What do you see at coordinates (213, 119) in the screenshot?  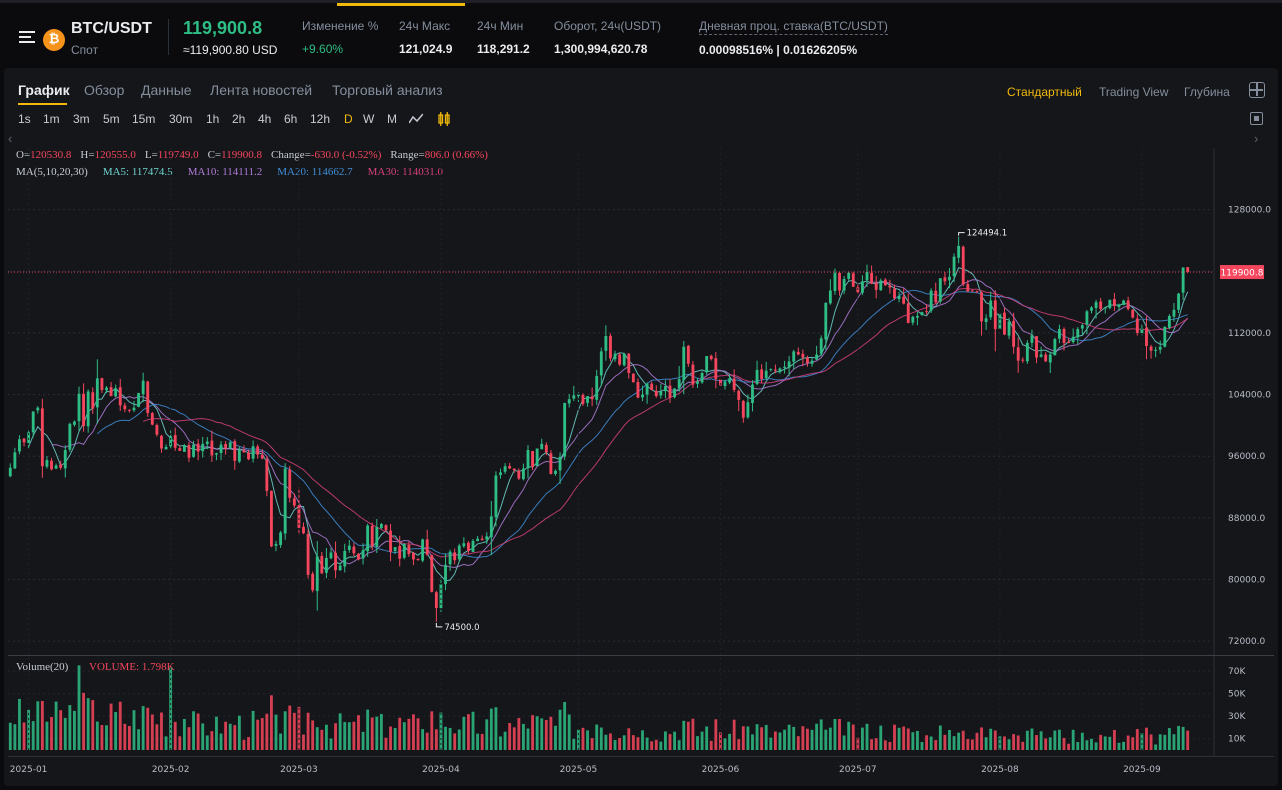 I see `interval-1h: 1h` at bounding box center [213, 119].